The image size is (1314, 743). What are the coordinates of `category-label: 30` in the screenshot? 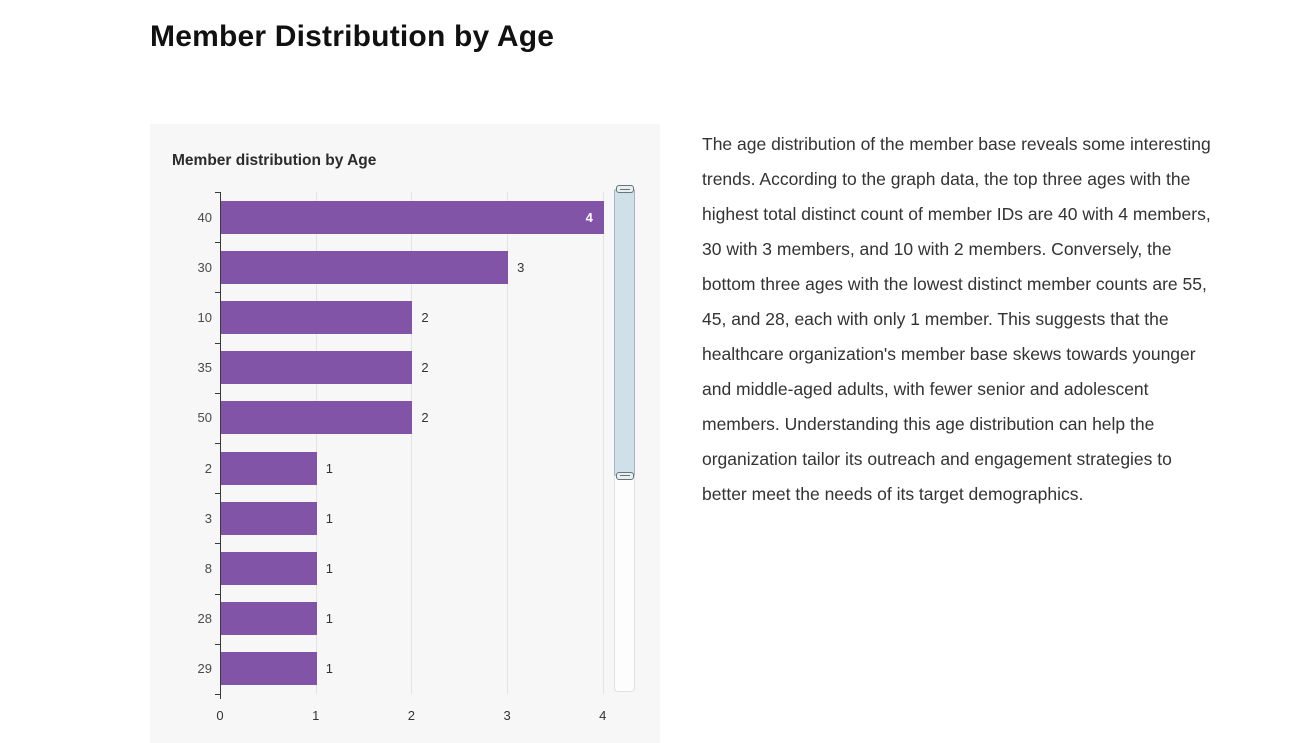 It's located at (204, 267).